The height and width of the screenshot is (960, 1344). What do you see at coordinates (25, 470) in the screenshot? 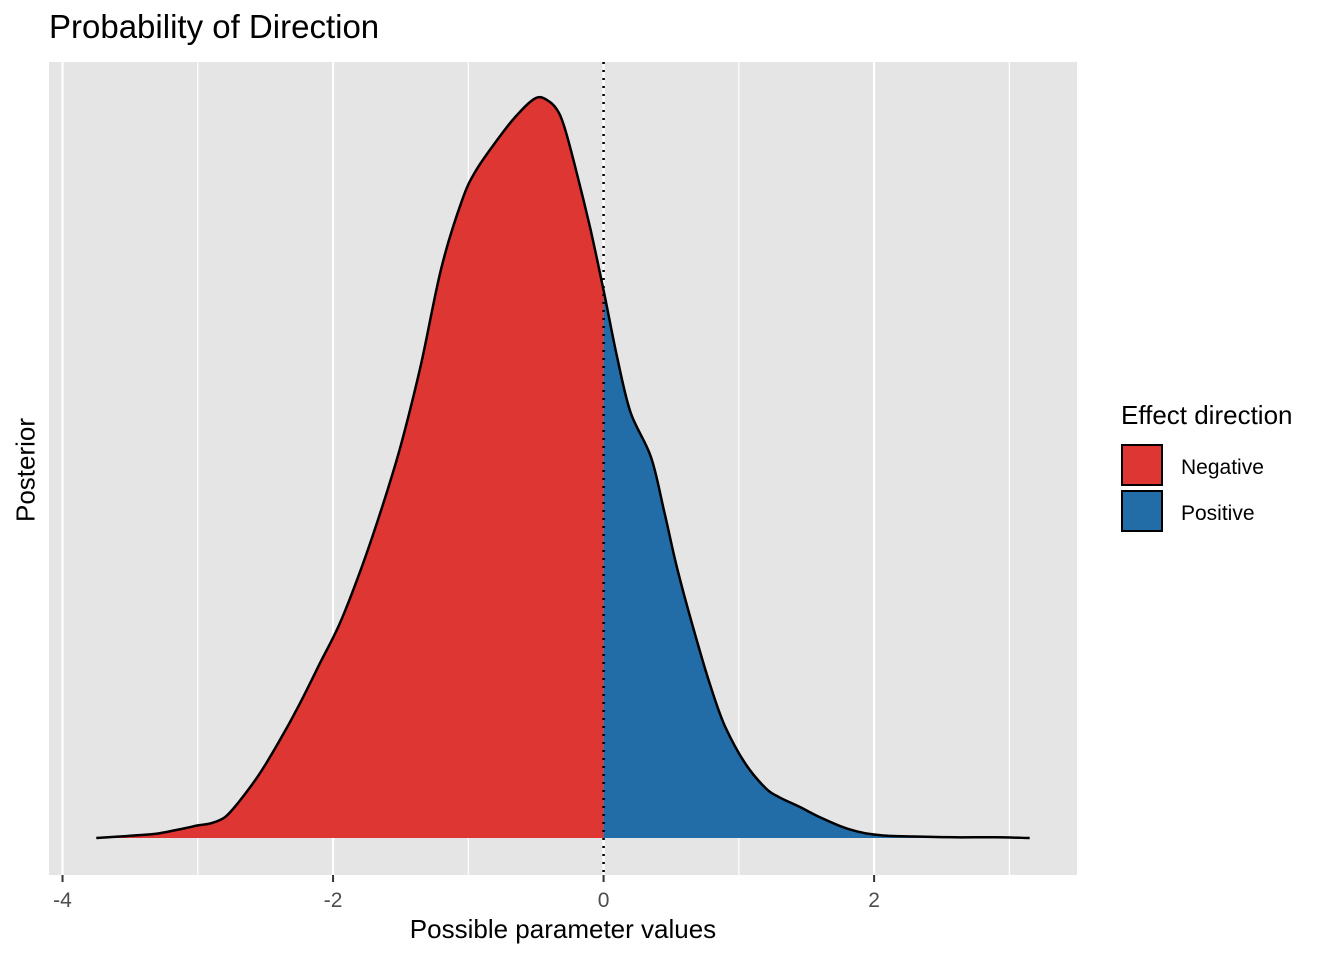
I see `y-axis-label: Posterior` at bounding box center [25, 470].